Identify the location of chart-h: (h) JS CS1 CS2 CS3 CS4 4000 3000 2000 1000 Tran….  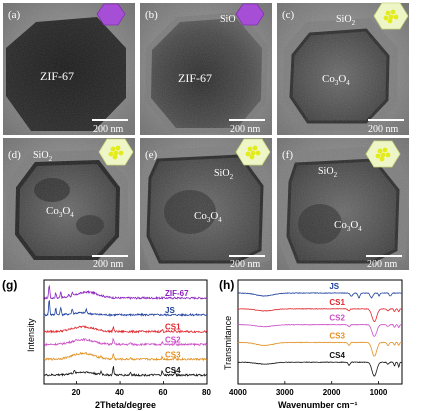
(311, 344).